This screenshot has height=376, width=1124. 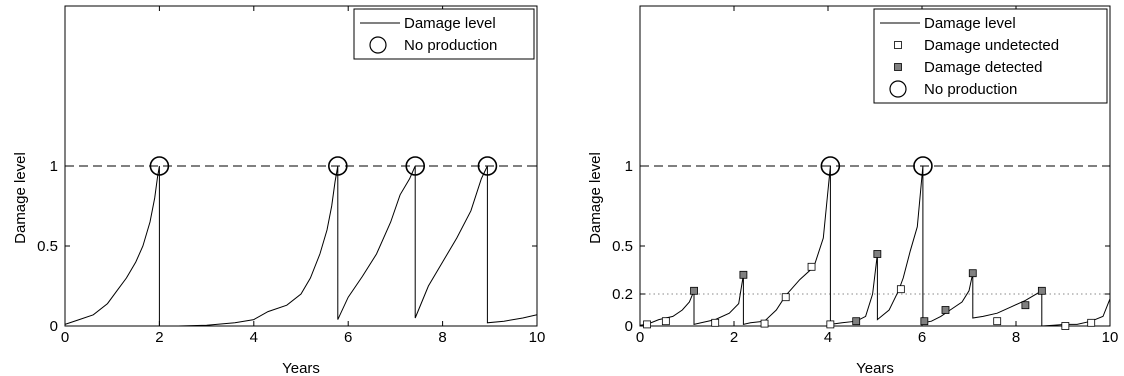 What do you see at coordinates (990, 56) in the screenshot?
I see `legend-box` at bounding box center [990, 56].